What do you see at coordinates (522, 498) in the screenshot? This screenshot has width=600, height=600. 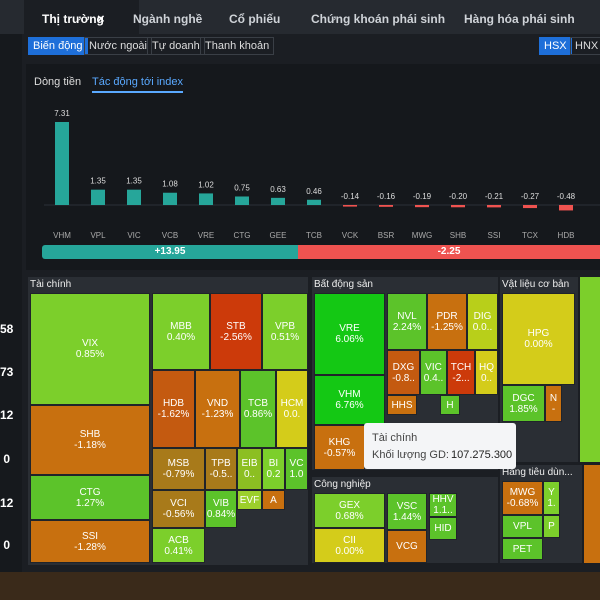 I see `tile: MWG -0.68%` at bounding box center [522, 498].